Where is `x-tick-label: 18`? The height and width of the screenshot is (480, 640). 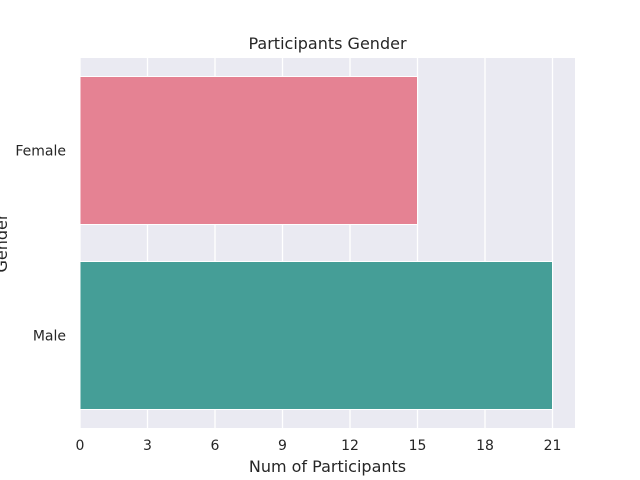 x-tick-label: 18 is located at coordinates (485, 446).